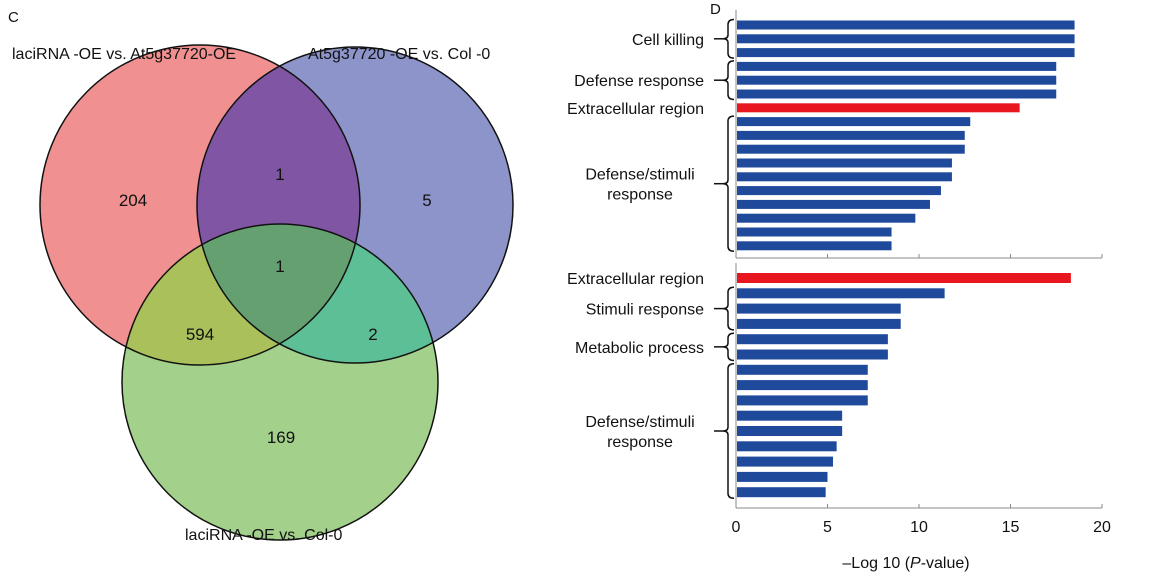 This screenshot has width=1154, height=585. I want to click on x-tick-label: 5, so click(827, 527).